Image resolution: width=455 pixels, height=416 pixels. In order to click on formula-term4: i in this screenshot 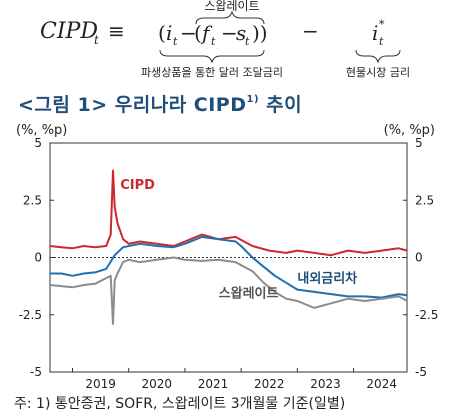, I will do `click(375, 33)`.